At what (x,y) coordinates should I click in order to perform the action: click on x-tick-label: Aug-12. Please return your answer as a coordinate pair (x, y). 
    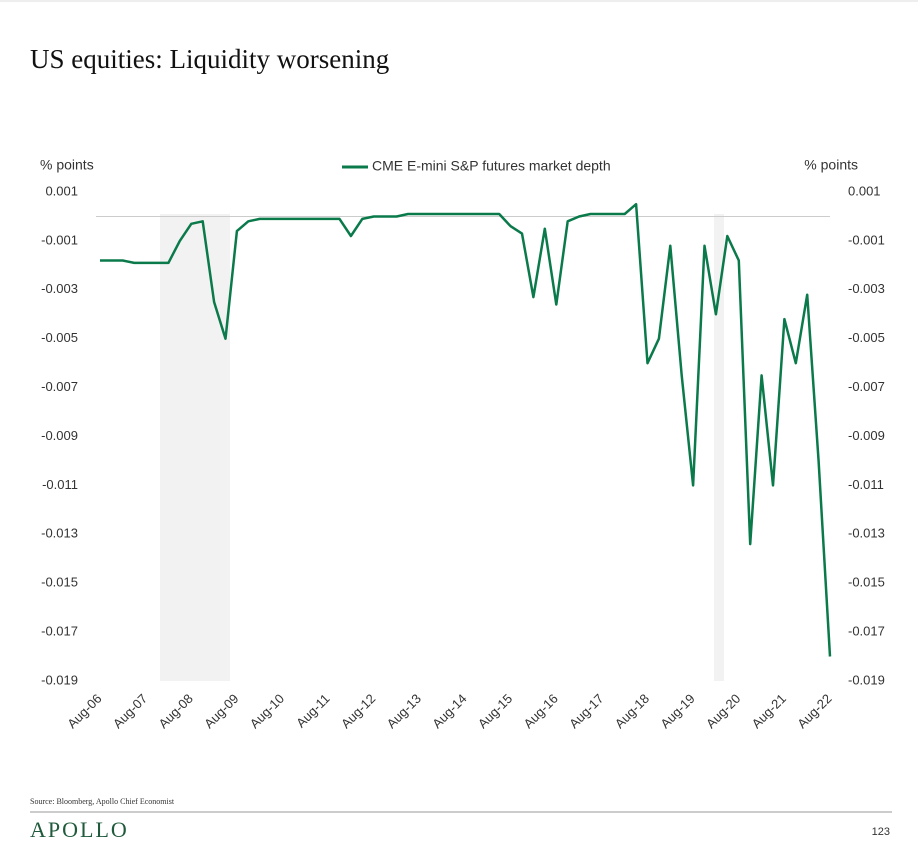
    Looking at the image, I should click on (358, 711).